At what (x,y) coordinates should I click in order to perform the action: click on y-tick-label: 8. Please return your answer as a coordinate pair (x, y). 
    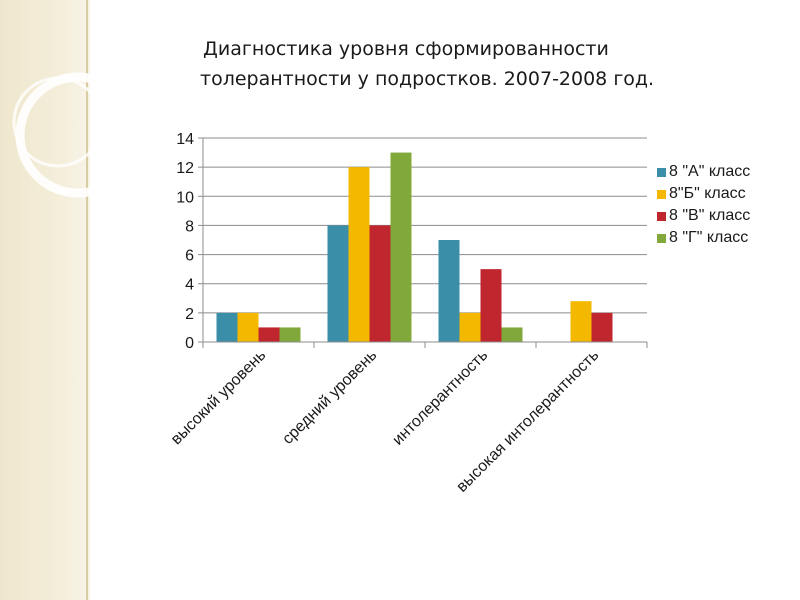
    Looking at the image, I should click on (189, 226).